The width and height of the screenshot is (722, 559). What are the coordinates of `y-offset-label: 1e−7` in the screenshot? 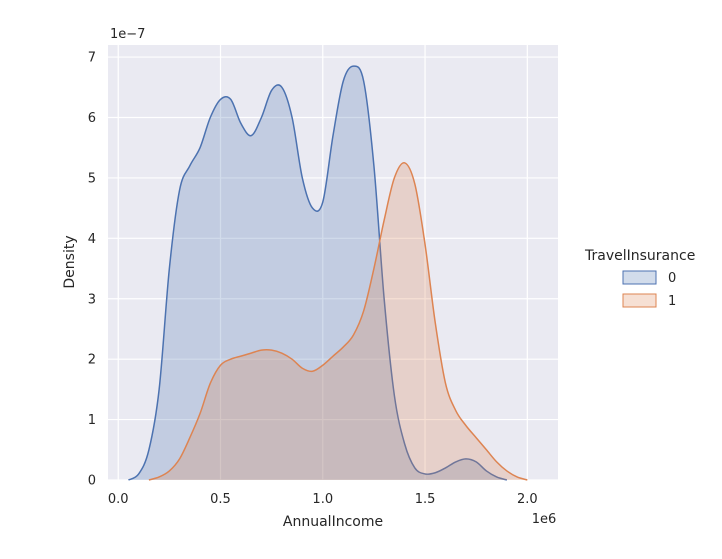 It's located at (127, 34).